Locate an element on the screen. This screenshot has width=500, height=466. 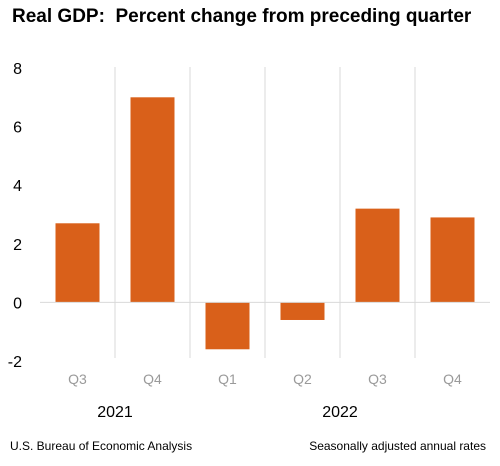
source-note: U.S. Bureau of Economic Analysis is located at coordinates (101, 446).